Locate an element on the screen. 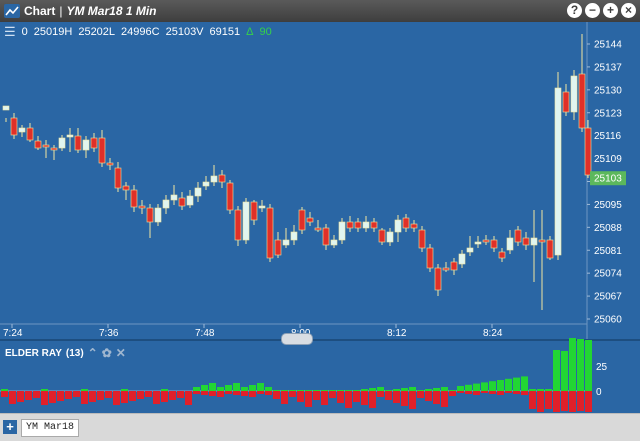 The image size is (640, 441). minimize-button: − is located at coordinates (592, 10).